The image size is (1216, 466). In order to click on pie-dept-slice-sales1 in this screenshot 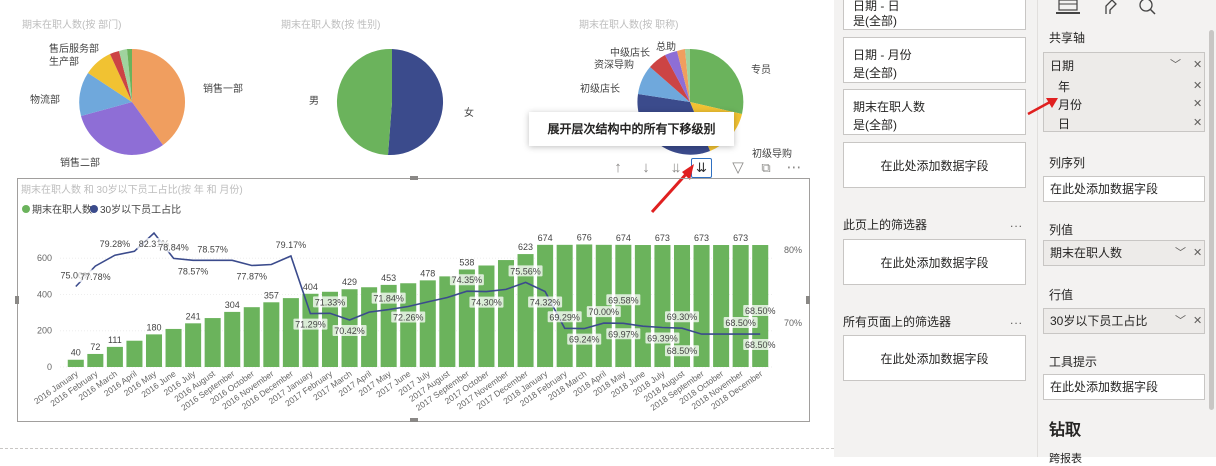, I will do `click(159, 96)`.